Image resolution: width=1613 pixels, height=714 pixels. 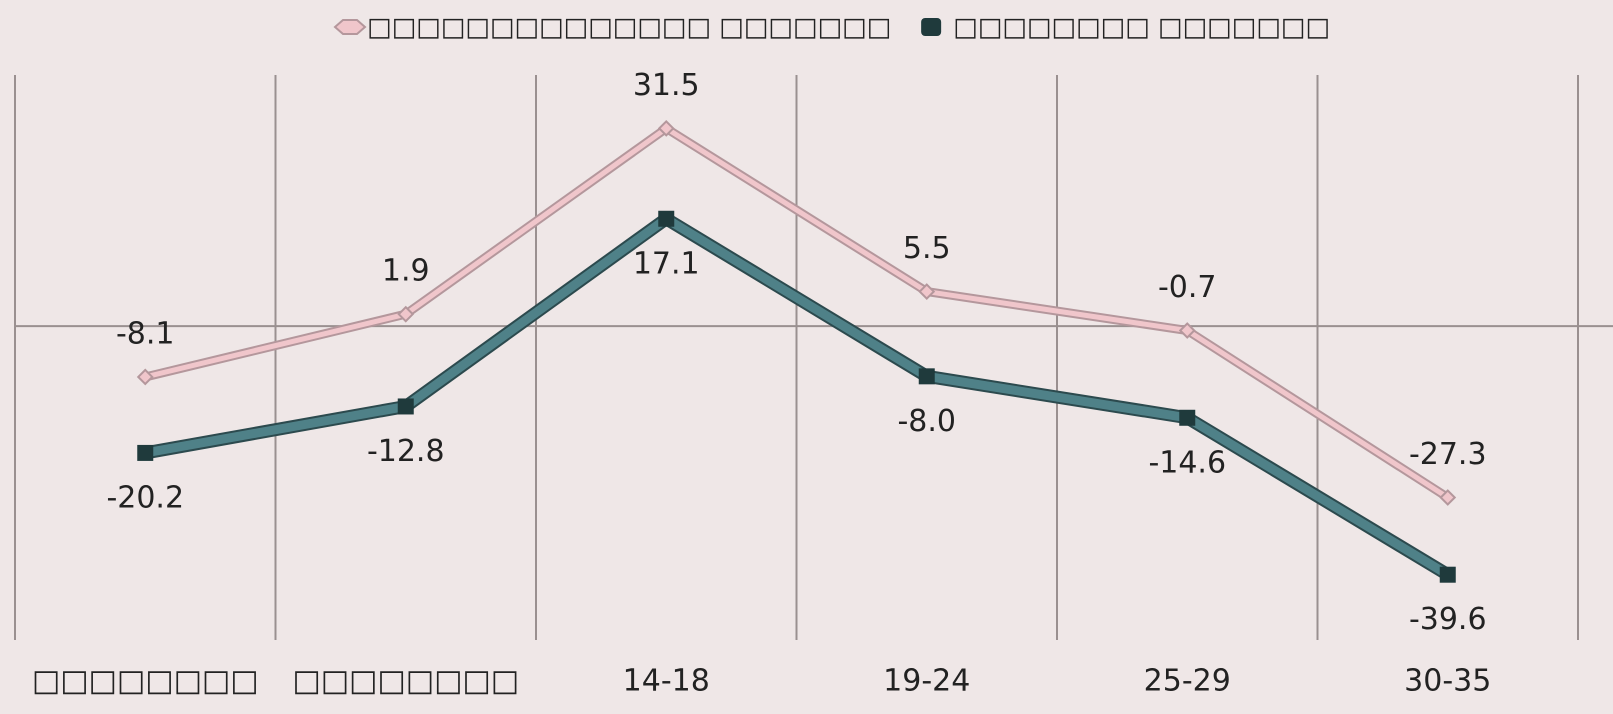 What do you see at coordinates (1187, 287) in the screenshot?
I see `data-label: -0.7` at bounding box center [1187, 287].